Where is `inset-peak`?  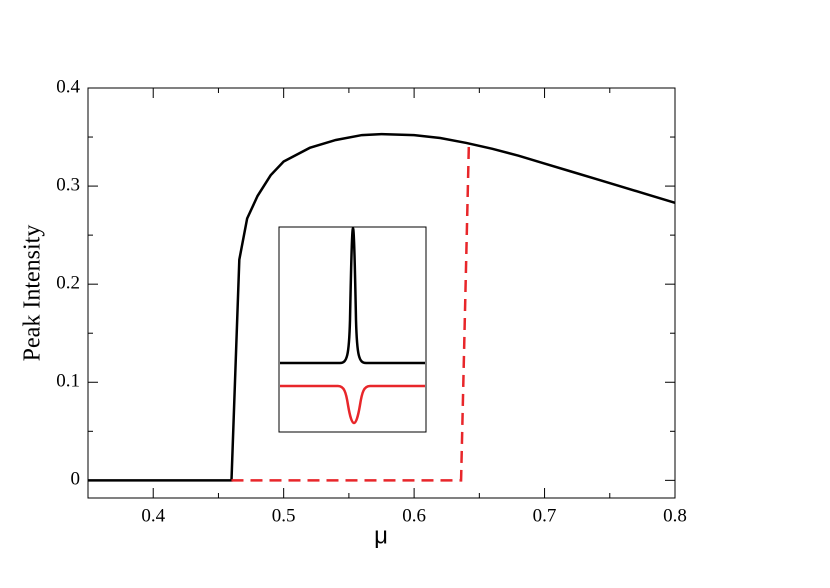 inset-peak is located at coordinates (352, 295).